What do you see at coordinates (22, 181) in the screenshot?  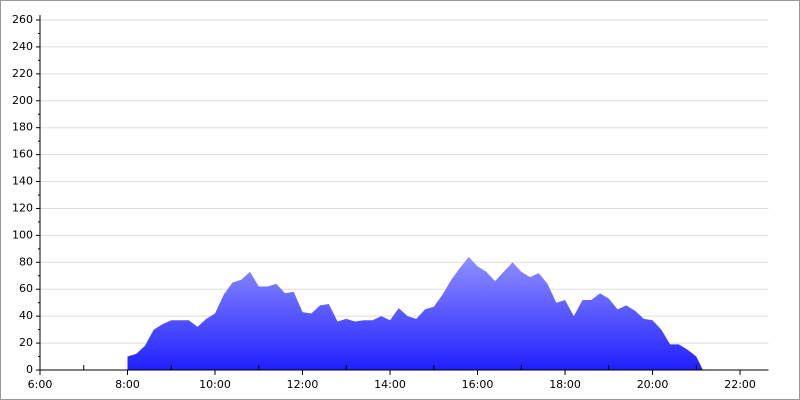 I see `y-tick-label: 140` at bounding box center [22, 181].